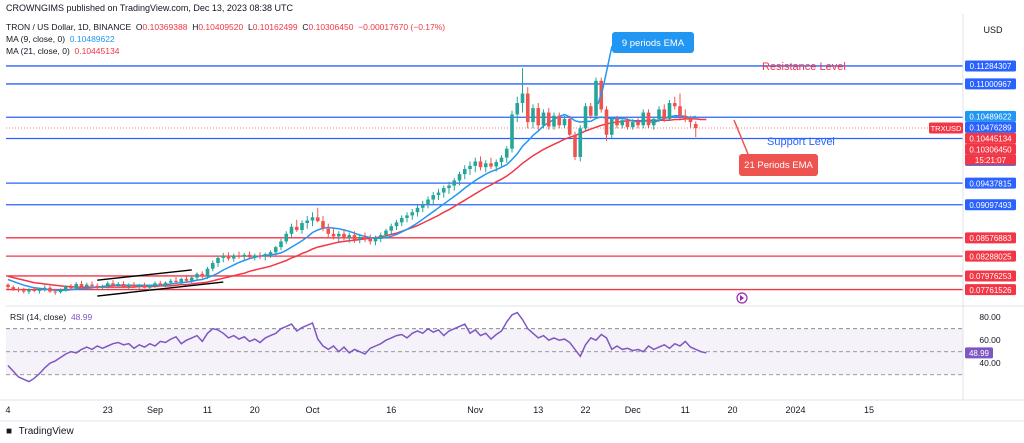 Image resolution: width=1024 pixels, height=443 pixels. Describe the element at coordinates (81, 317) in the screenshot. I see `rsi-legend-value: 48.99` at that location.